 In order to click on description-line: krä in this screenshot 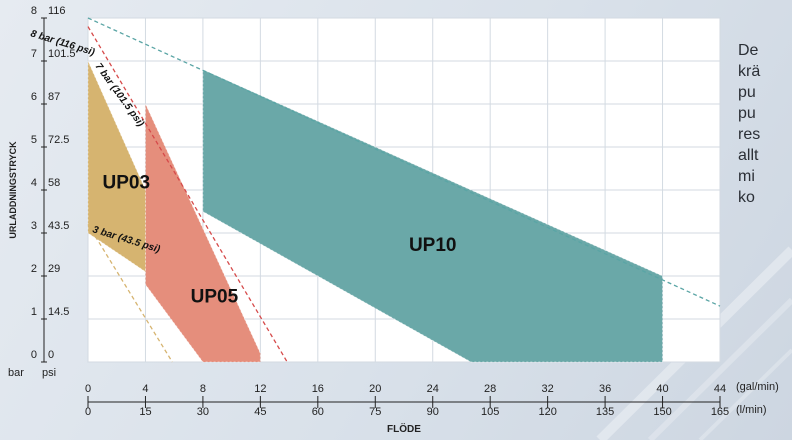, I will do `click(749, 71)`.